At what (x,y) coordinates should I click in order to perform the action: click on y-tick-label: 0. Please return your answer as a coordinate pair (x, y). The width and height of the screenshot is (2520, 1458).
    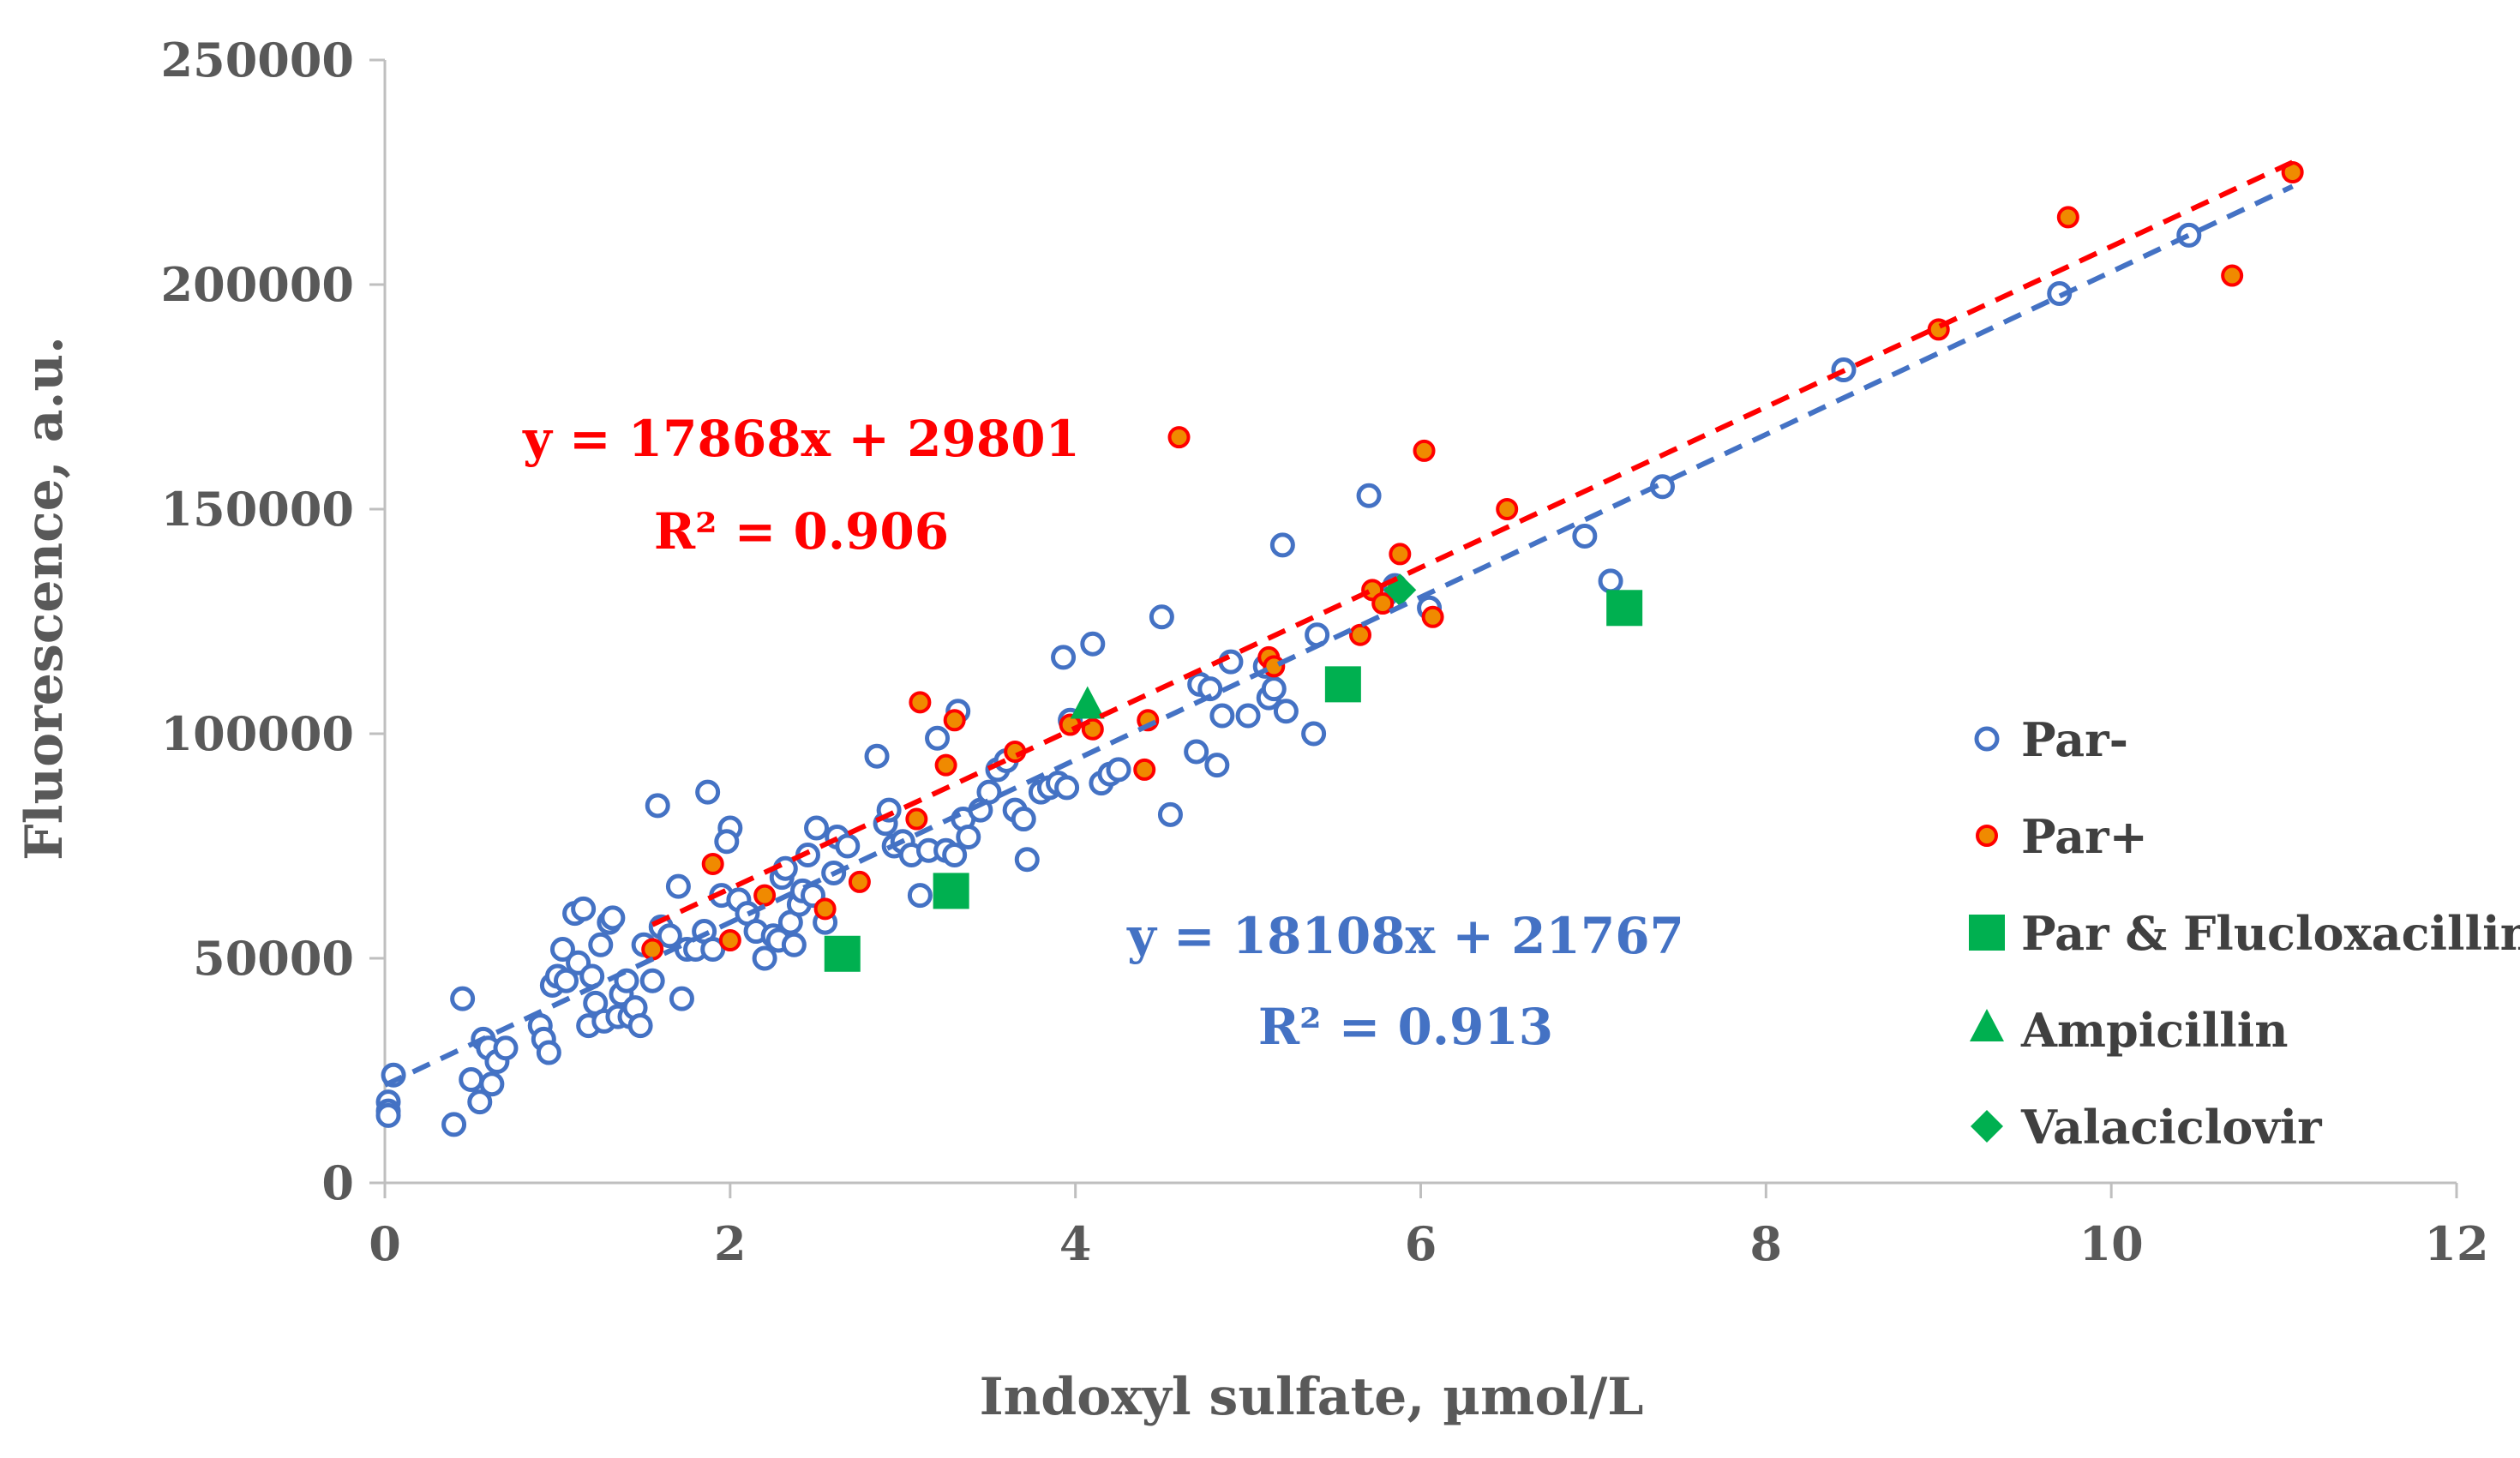
    Looking at the image, I should click on (337, 1182).